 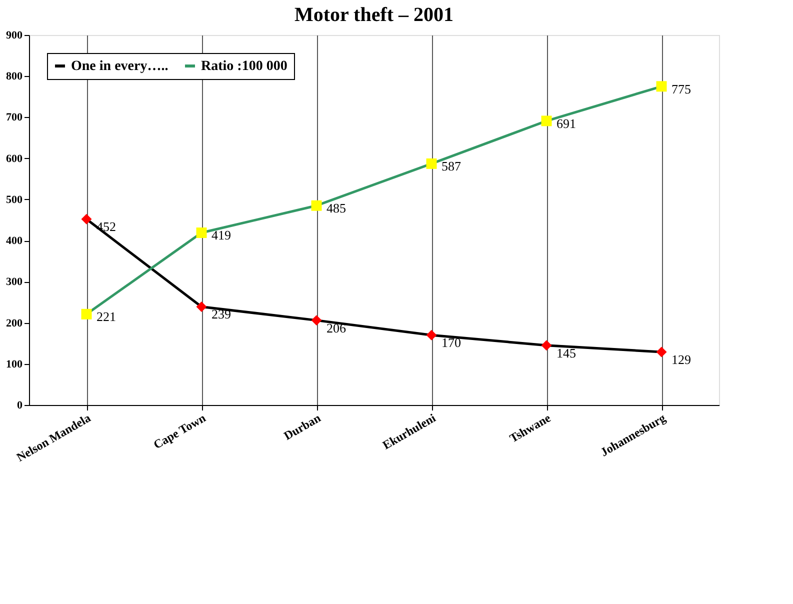 What do you see at coordinates (14, 364) in the screenshot?
I see `y-tick-label: 100` at bounding box center [14, 364].